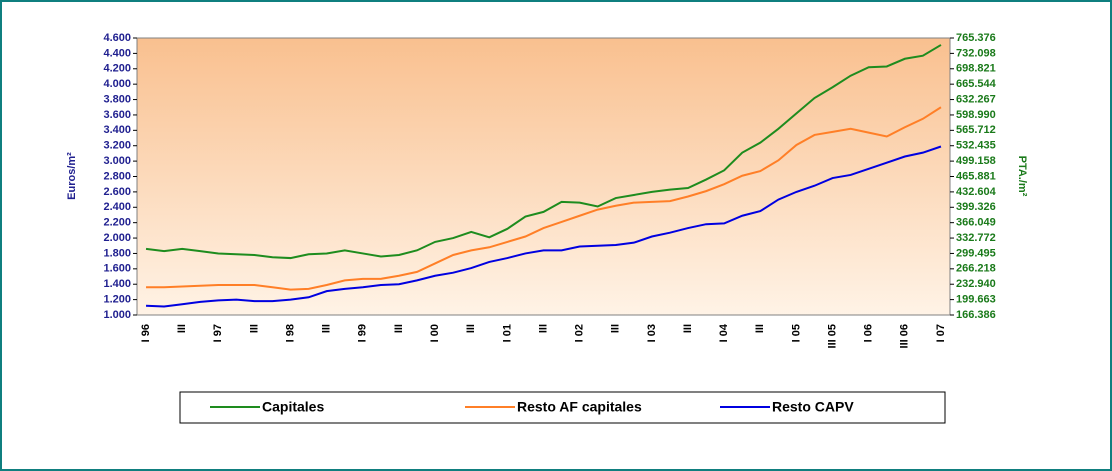 Image resolution: width=1112 pixels, height=471 pixels. I want to click on x-tick-label: I 01, so click(507, 333).